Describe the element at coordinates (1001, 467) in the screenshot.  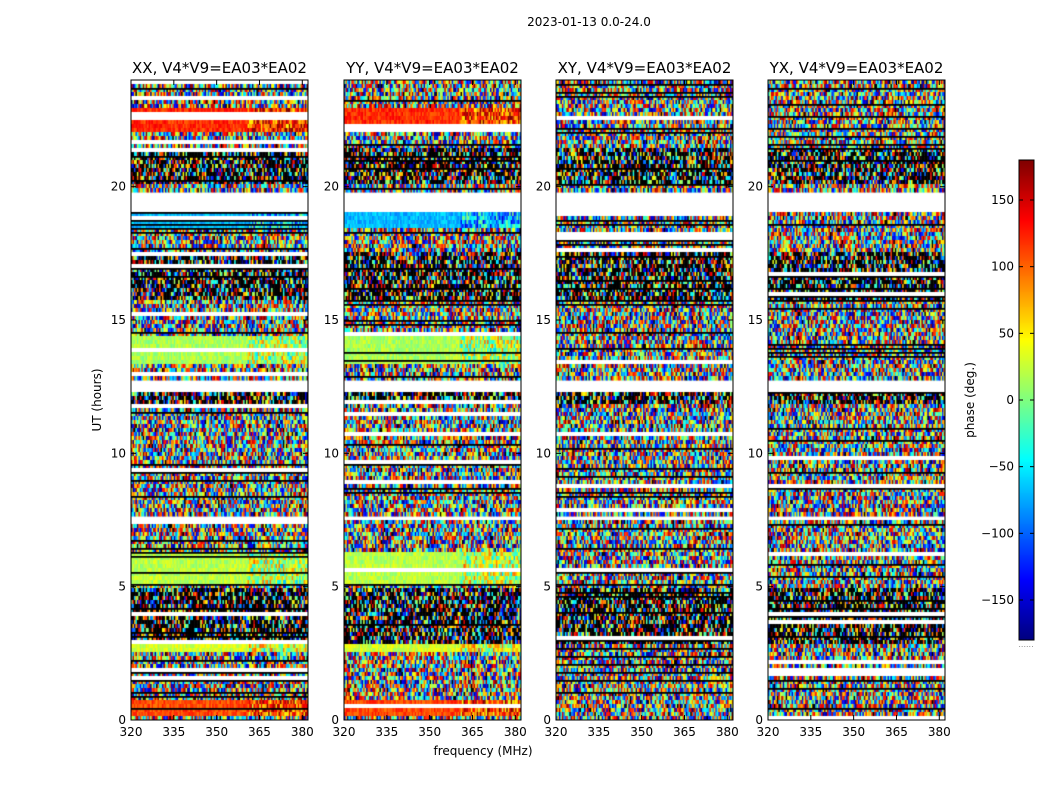
I see `colorbar-tick-label: −50` at that location.